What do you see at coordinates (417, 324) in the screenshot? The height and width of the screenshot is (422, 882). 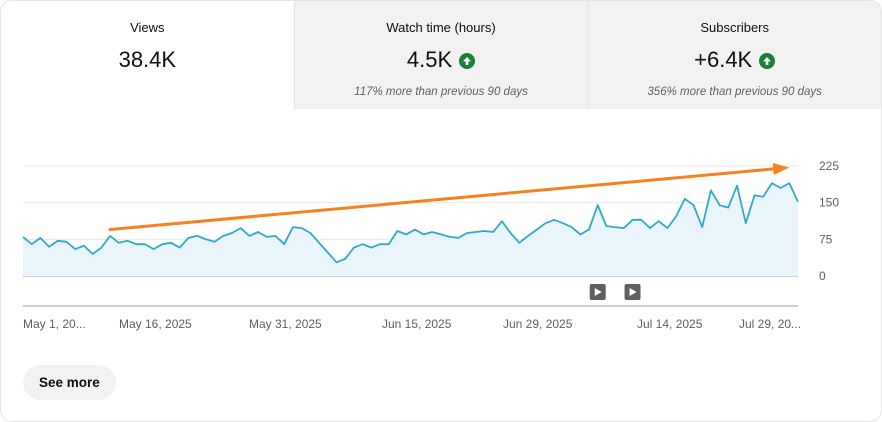 I see `x-tick-label: Jun 15, 2025` at bounding box center [417, 324].